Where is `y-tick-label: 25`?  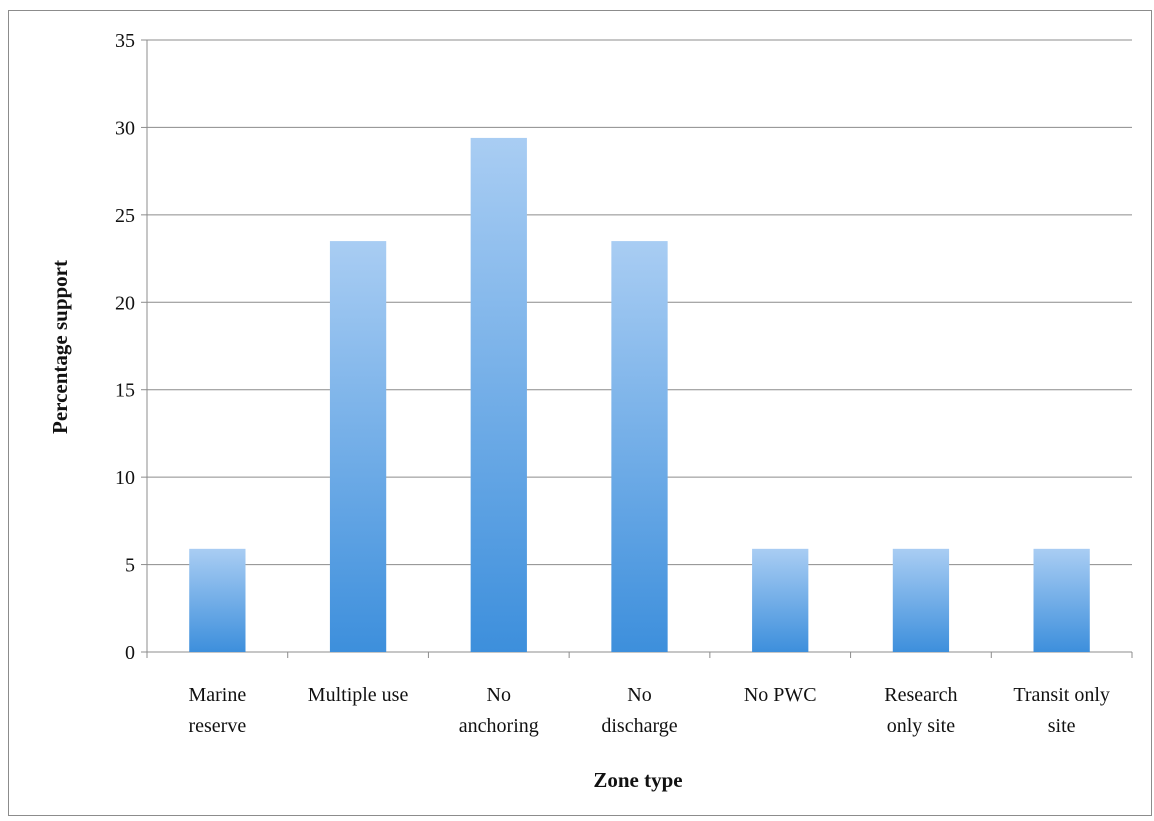 y-tick-label: 25 is located at coordinates (125, 216).